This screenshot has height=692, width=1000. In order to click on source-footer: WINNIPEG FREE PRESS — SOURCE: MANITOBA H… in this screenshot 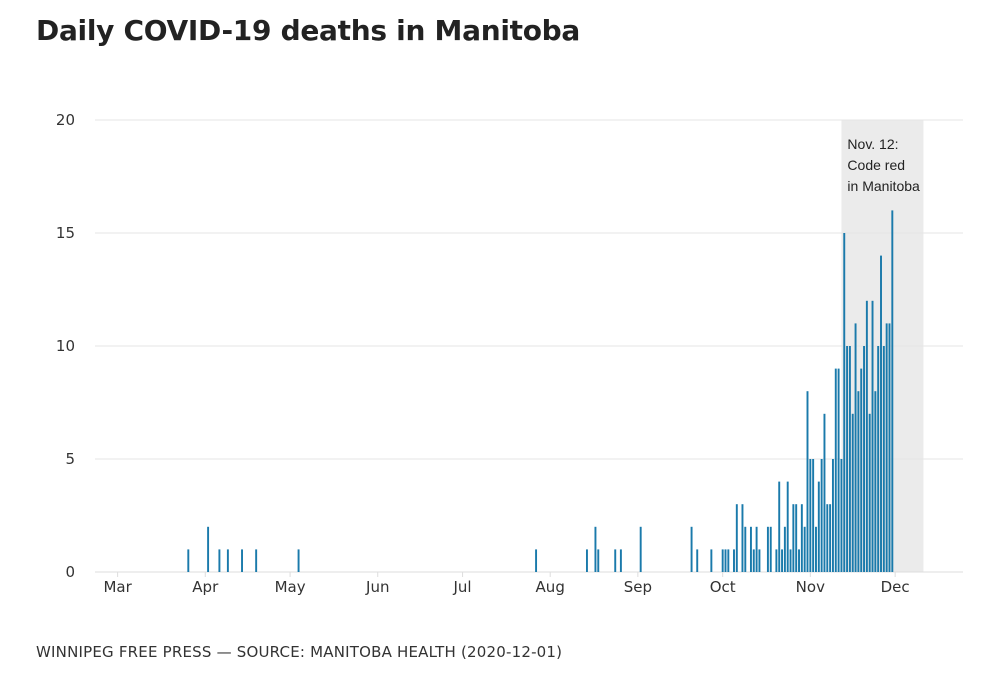, I will do `click(299, 652)`.